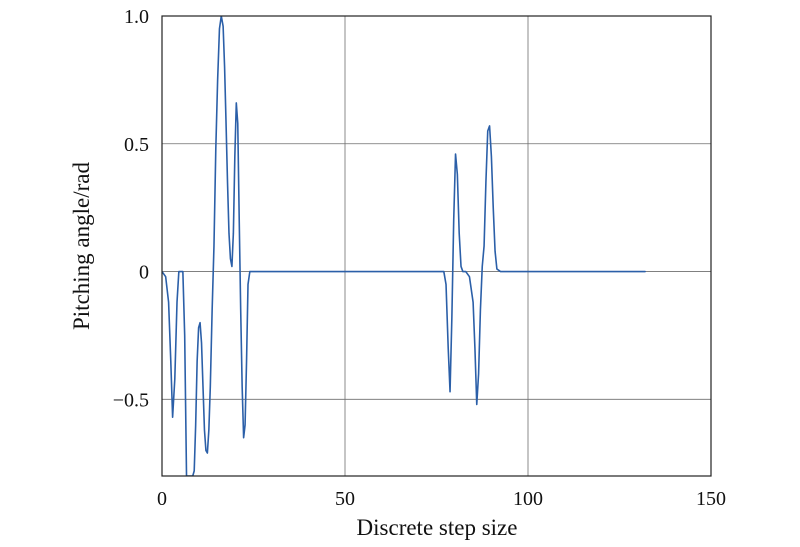  I want to click on y-tick-label: 0, so click(144, 273).